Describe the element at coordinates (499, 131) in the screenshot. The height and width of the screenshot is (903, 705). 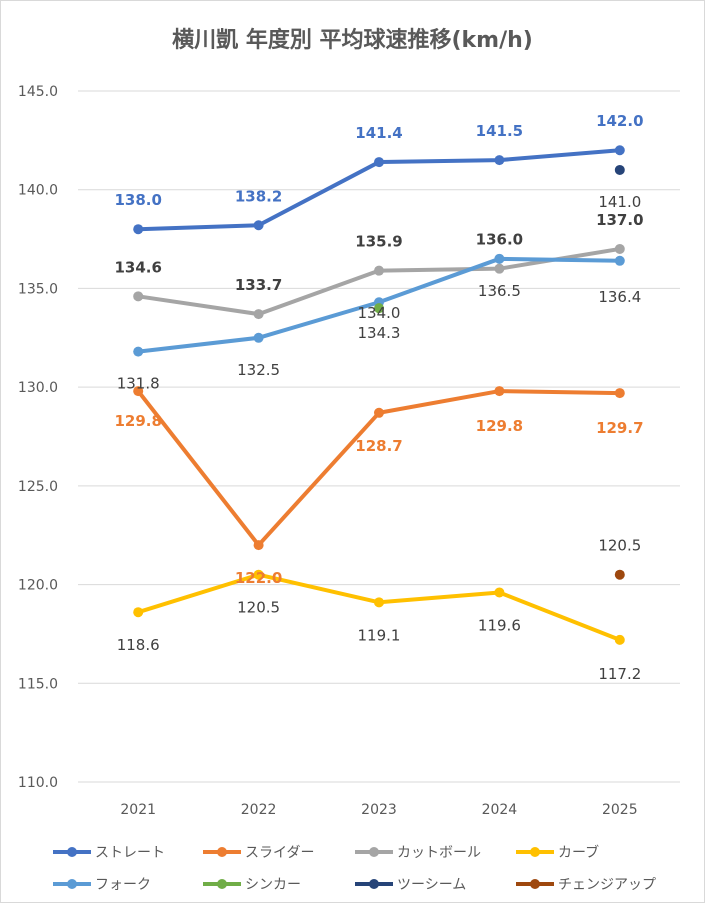
I see `data-label: 141.5` at that location.